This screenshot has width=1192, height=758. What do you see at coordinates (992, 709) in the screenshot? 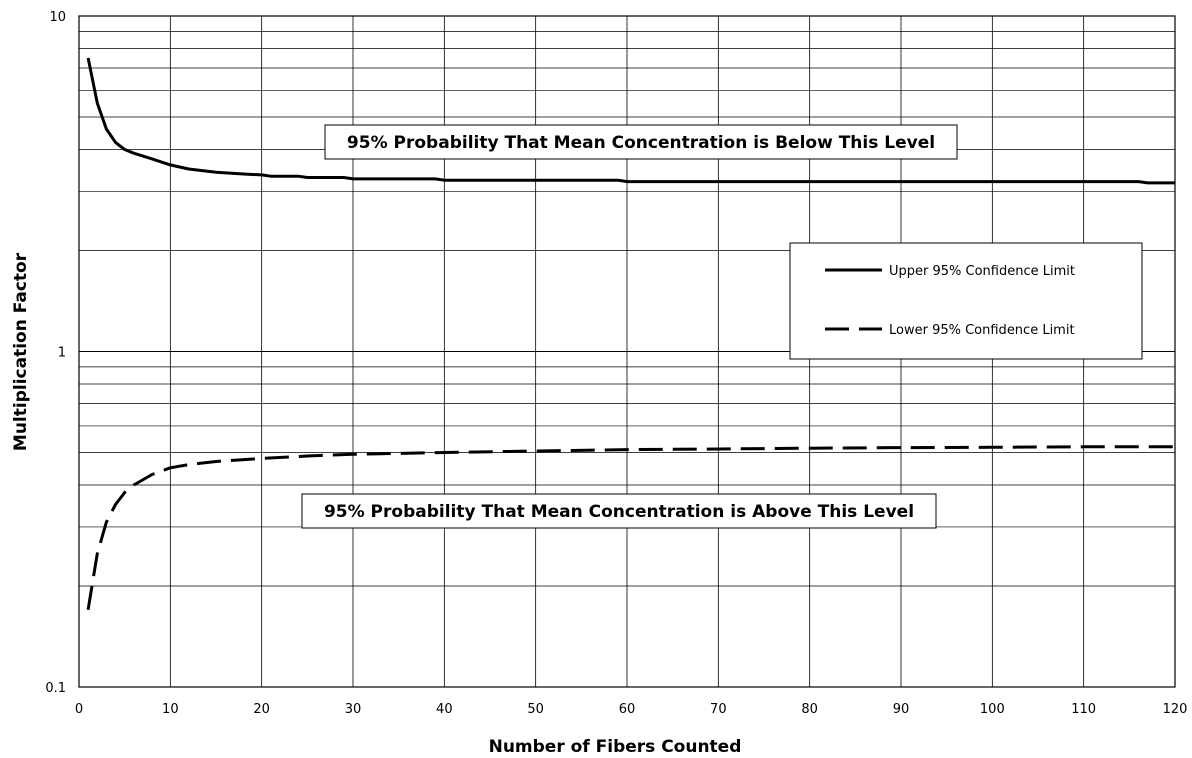
I see `x-tick-label: 100` at bounding box center [992, 709].